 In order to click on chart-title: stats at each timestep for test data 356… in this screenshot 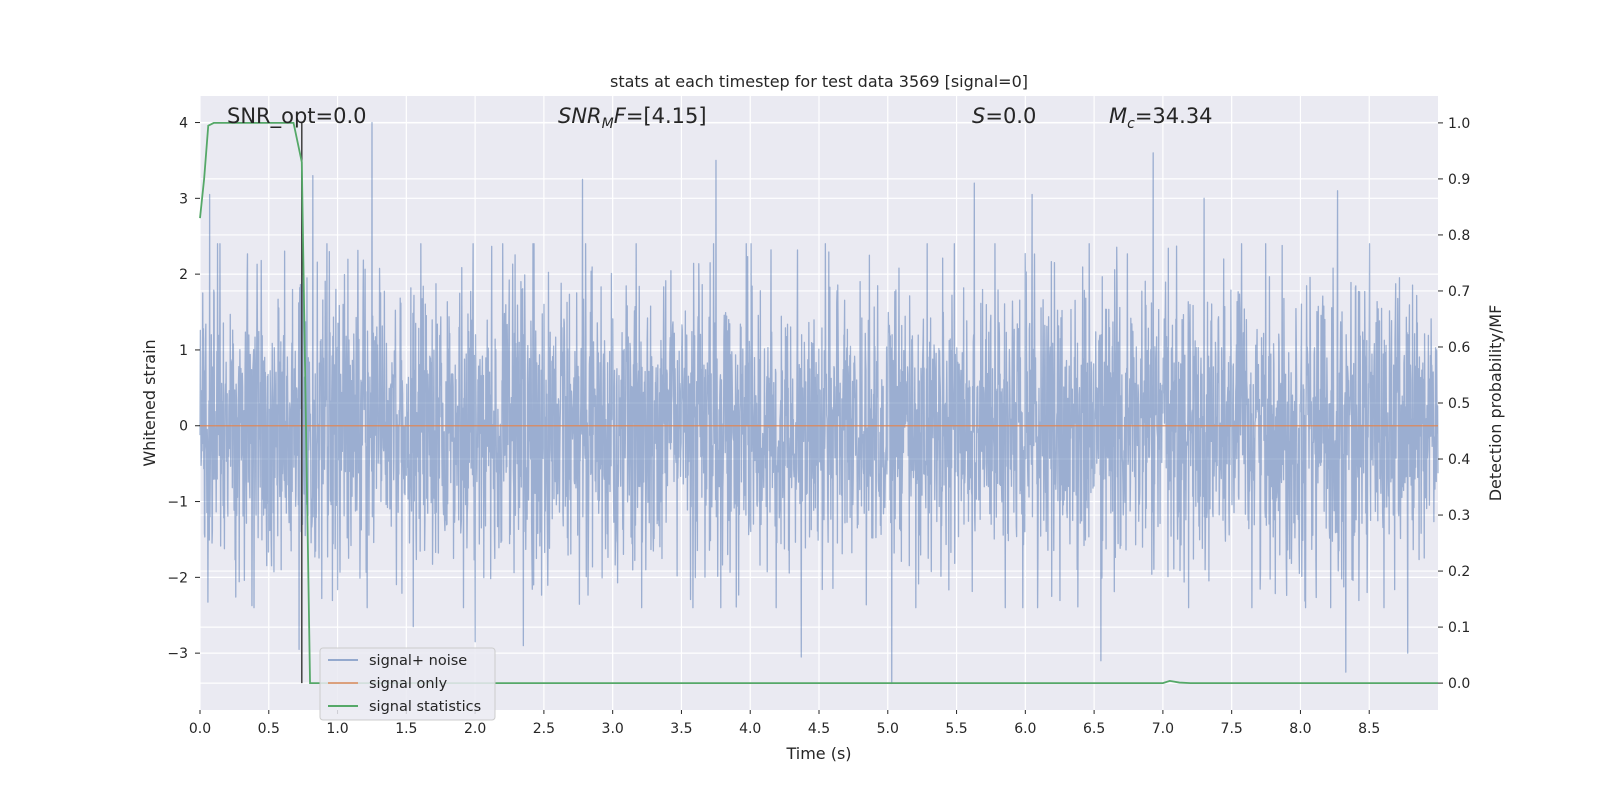, I will do `click(819, 81)`.